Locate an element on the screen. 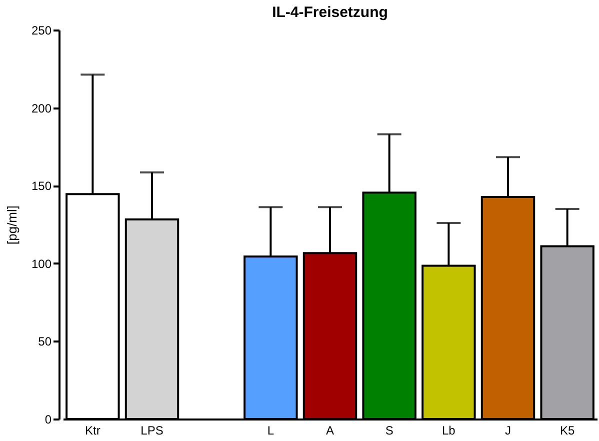 The height and width of the screenshot is (441, 599). chart-title: IL-4-Freisetzung is located at coordinates (330, 12).